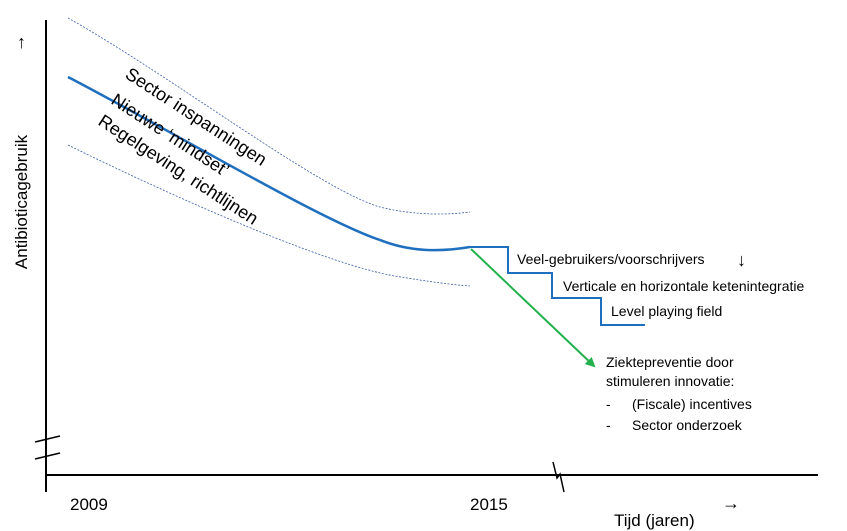  Describe the element at coordinates (489, 504) in the screenshot. I see `x-tick-2015: 2015` at that location.